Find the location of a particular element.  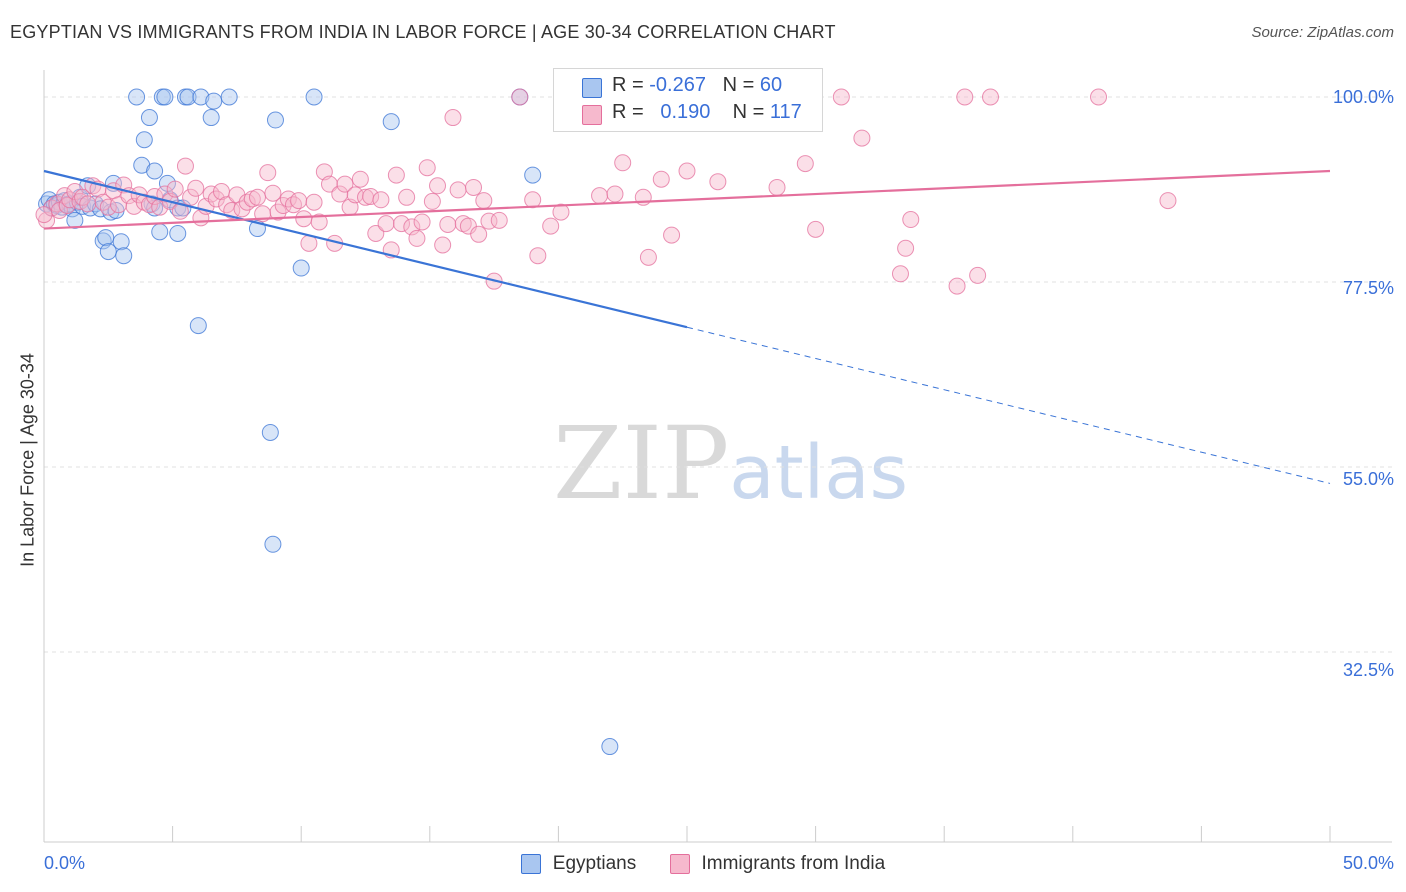

egyptian-trend-extrapolation is located at coordinates (1008, 405).